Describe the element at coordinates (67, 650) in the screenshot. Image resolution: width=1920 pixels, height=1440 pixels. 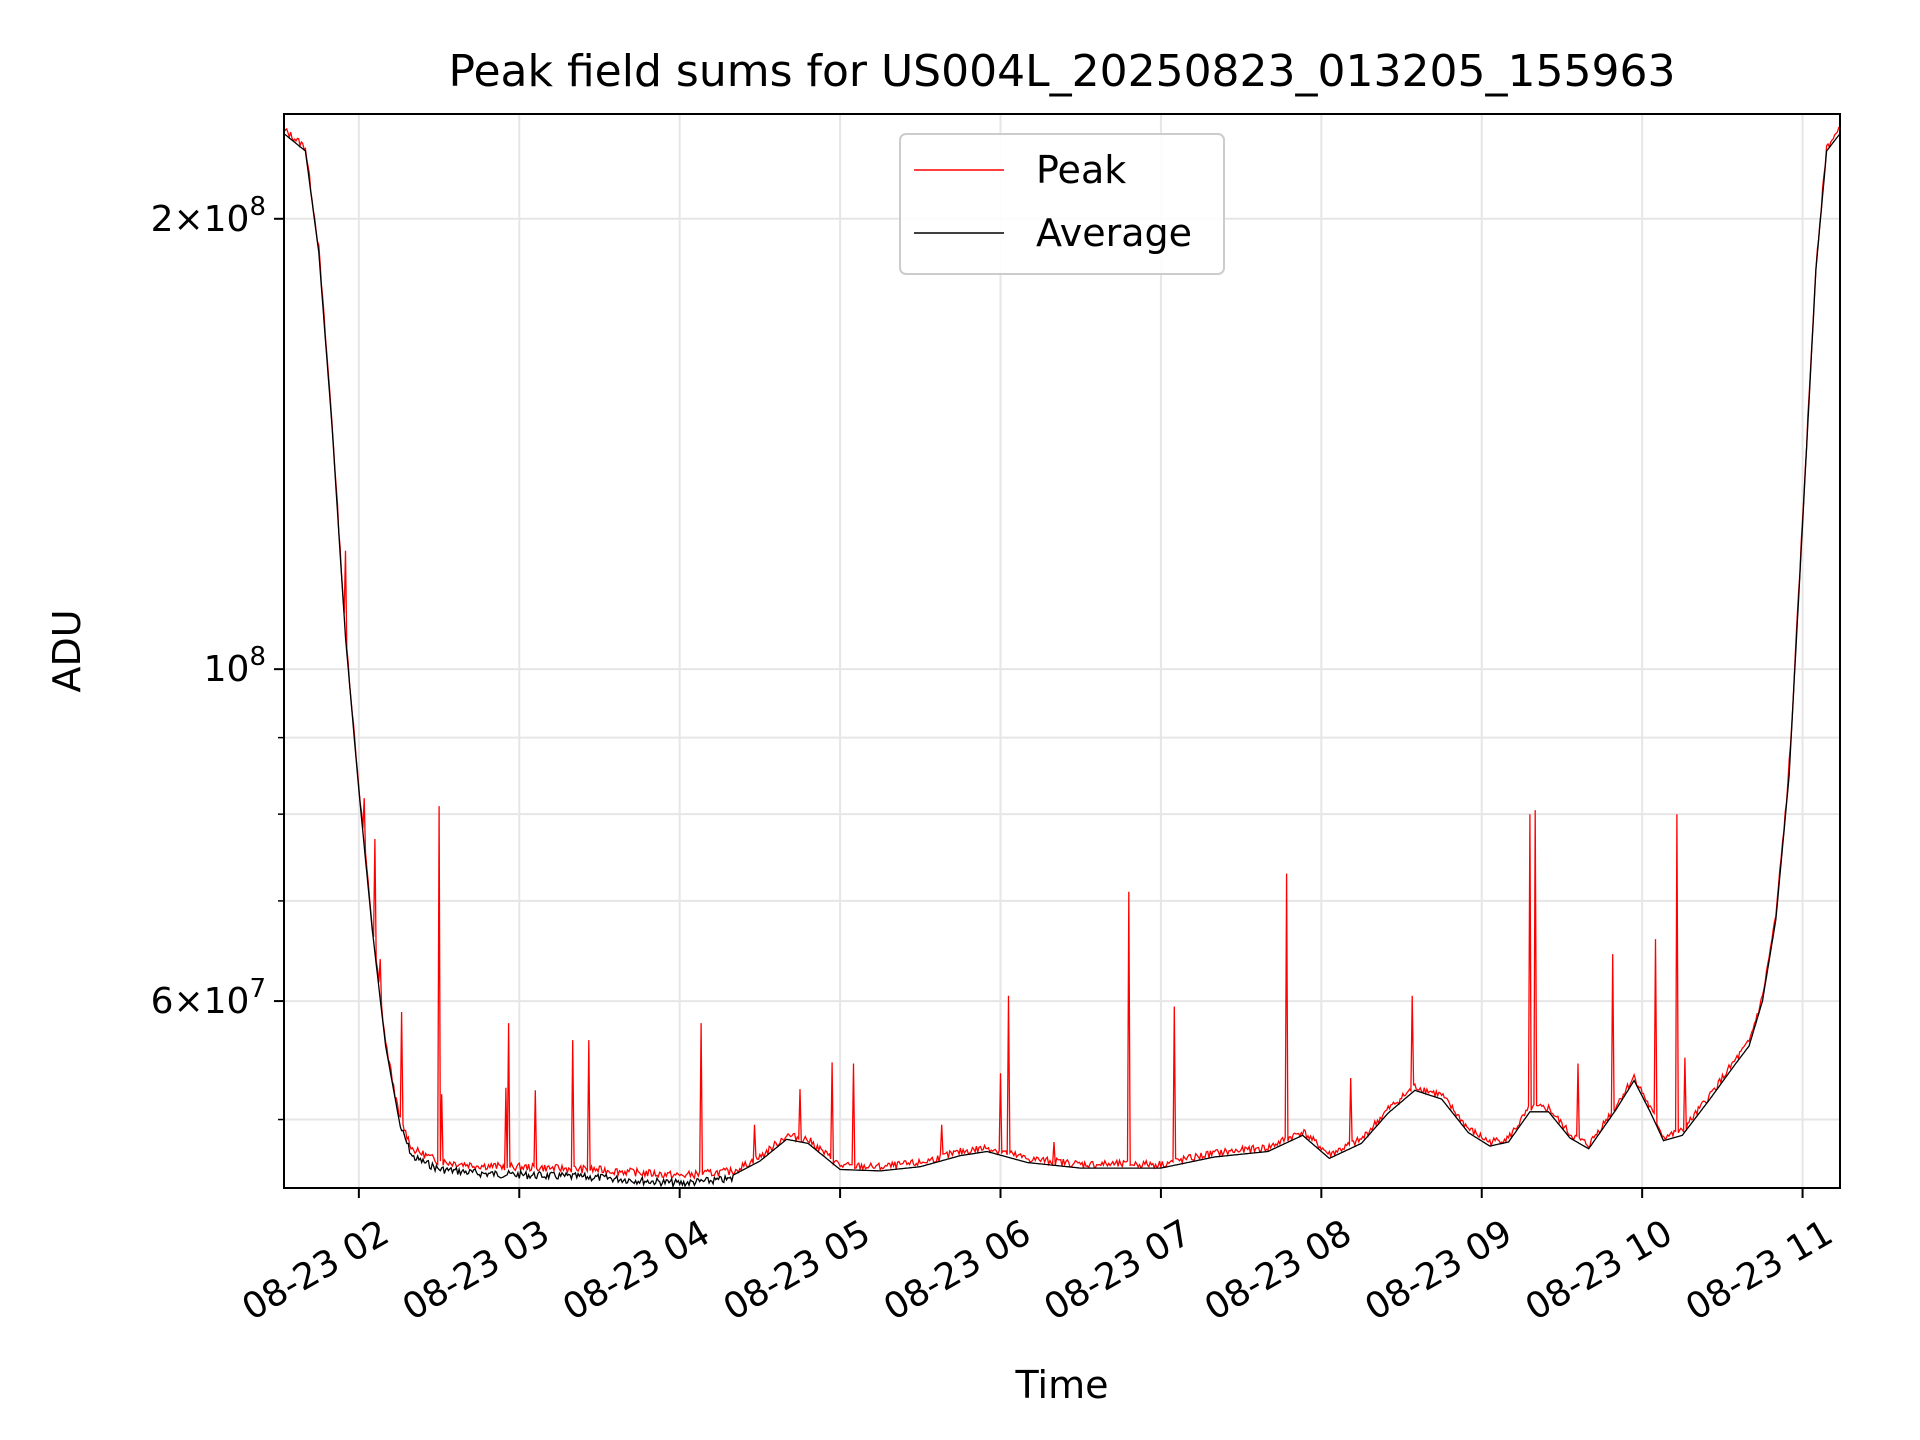
I see `y-axis-label: ADU` at that location.